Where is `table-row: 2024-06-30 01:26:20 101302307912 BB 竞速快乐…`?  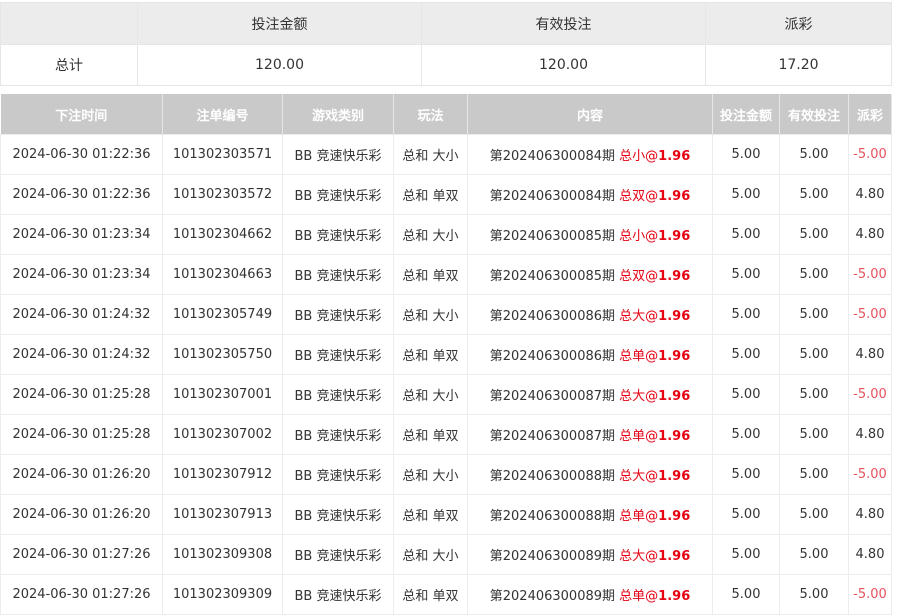 table-row: 2024-06-30 01:26:20 101302307912 BB 竞速快乐… is located at coordinates (446, 474).